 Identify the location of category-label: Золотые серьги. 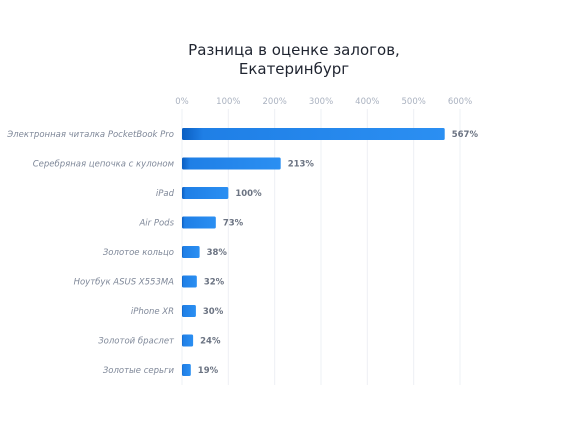
(139, 371).